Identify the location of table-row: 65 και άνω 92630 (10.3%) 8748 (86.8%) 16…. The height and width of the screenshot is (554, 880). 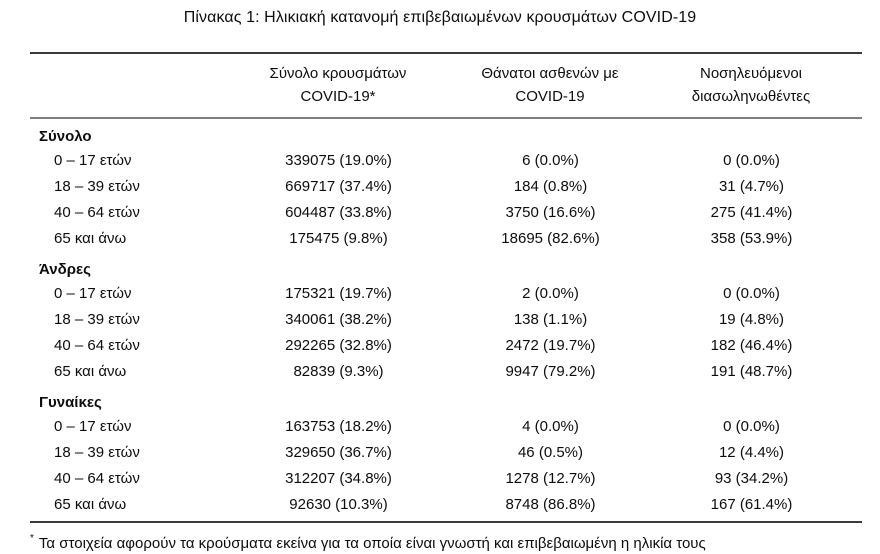
(446, 505).